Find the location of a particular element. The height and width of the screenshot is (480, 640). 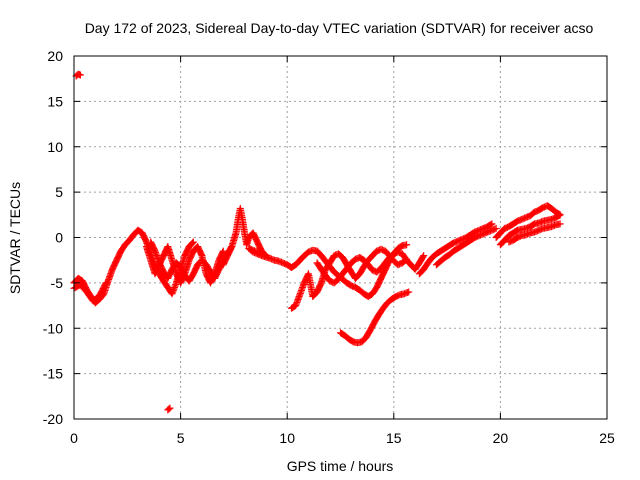

x-tick-label: 5 is located at coordinates (181, 438).